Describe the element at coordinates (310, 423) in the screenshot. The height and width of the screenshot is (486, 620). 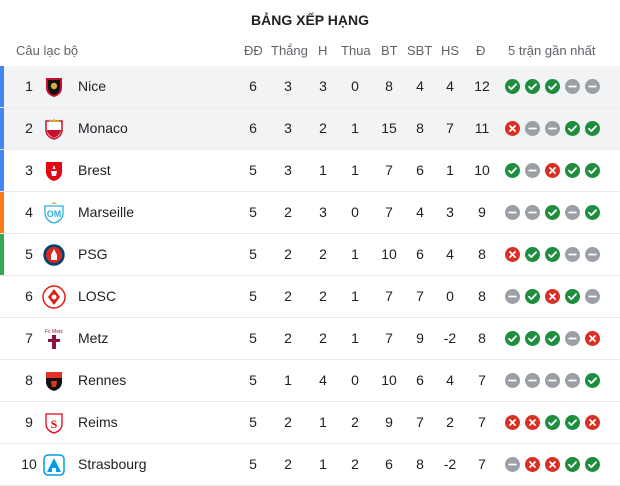
I see `table-row: 9 5 2 1 2 9 7 2 7 S Reims` at that location.